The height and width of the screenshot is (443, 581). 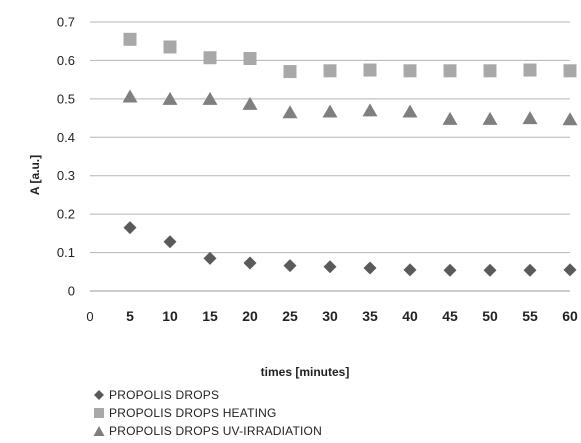 What do you see at coordinates (71, 291) in the screenshot?
I see `y-tick-label: 0` at bounding box center [71, 291].